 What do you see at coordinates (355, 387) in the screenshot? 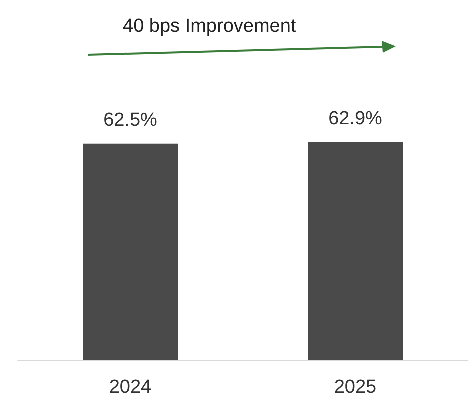
I see `x-tick-label: 2025` at bounding box center [355, 387].